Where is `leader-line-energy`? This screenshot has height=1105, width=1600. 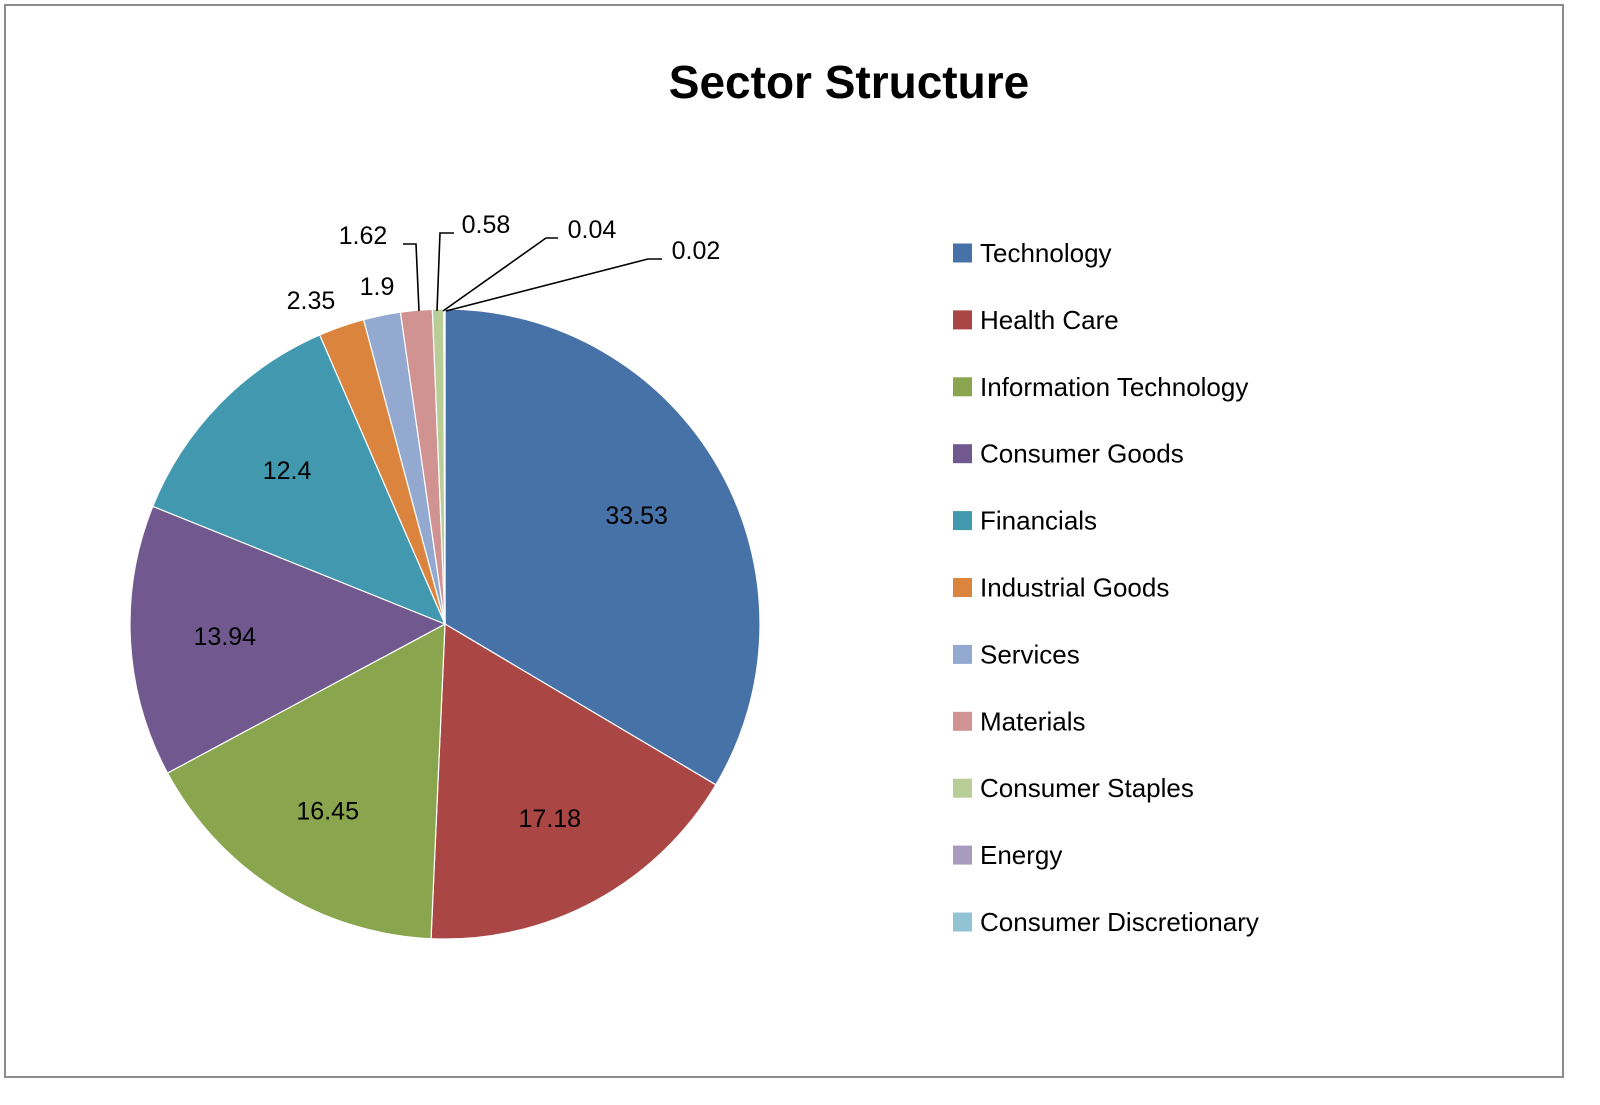 leader-line-energy is located at coordinates (500, 274).